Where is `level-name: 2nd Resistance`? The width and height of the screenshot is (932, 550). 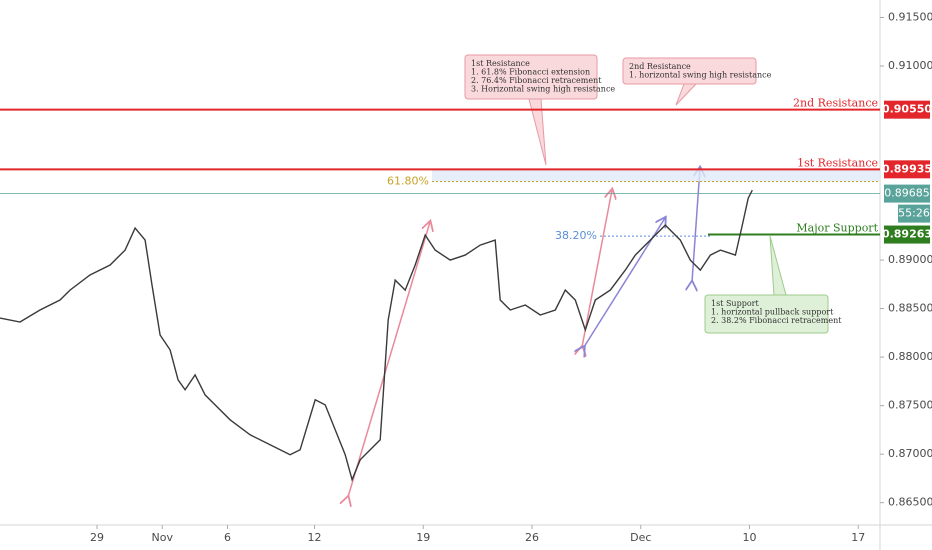
level-name: 2nd Resistance is located at coordinates (835, 103).